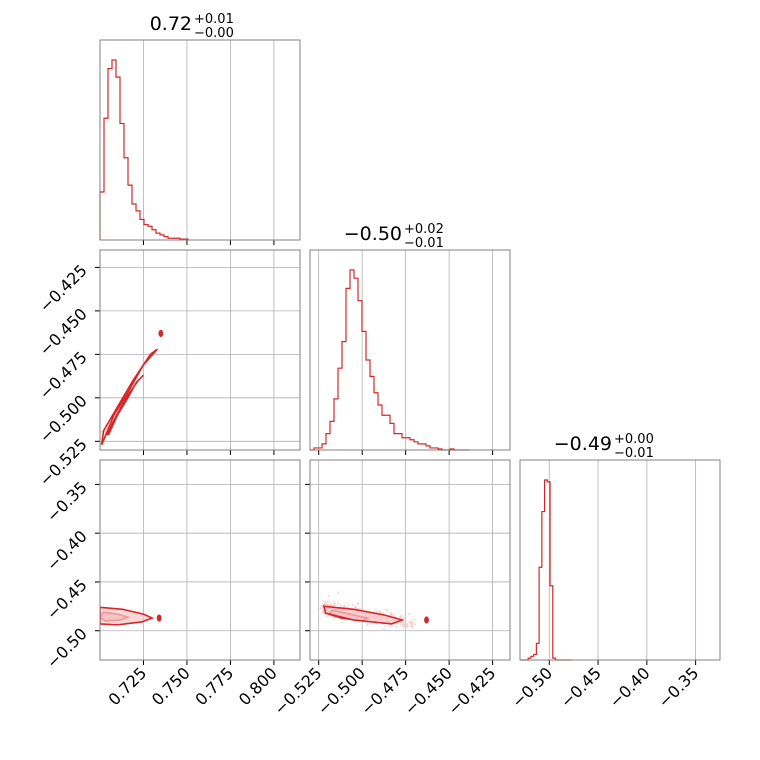  I want to click on hist-p1-title: 0.72 +0.01−0.00, so click(192, 26).